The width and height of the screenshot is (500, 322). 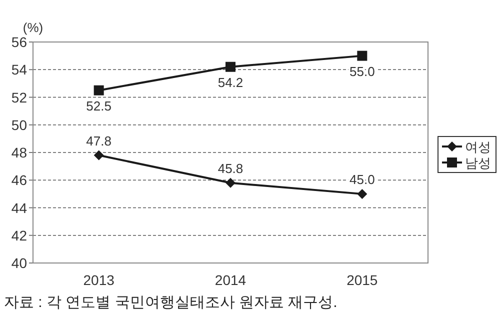 What do you see at coordinates (19, 263) in the screenshot?
I see `y-tick-label: 40` at bounding box center [19, 263].